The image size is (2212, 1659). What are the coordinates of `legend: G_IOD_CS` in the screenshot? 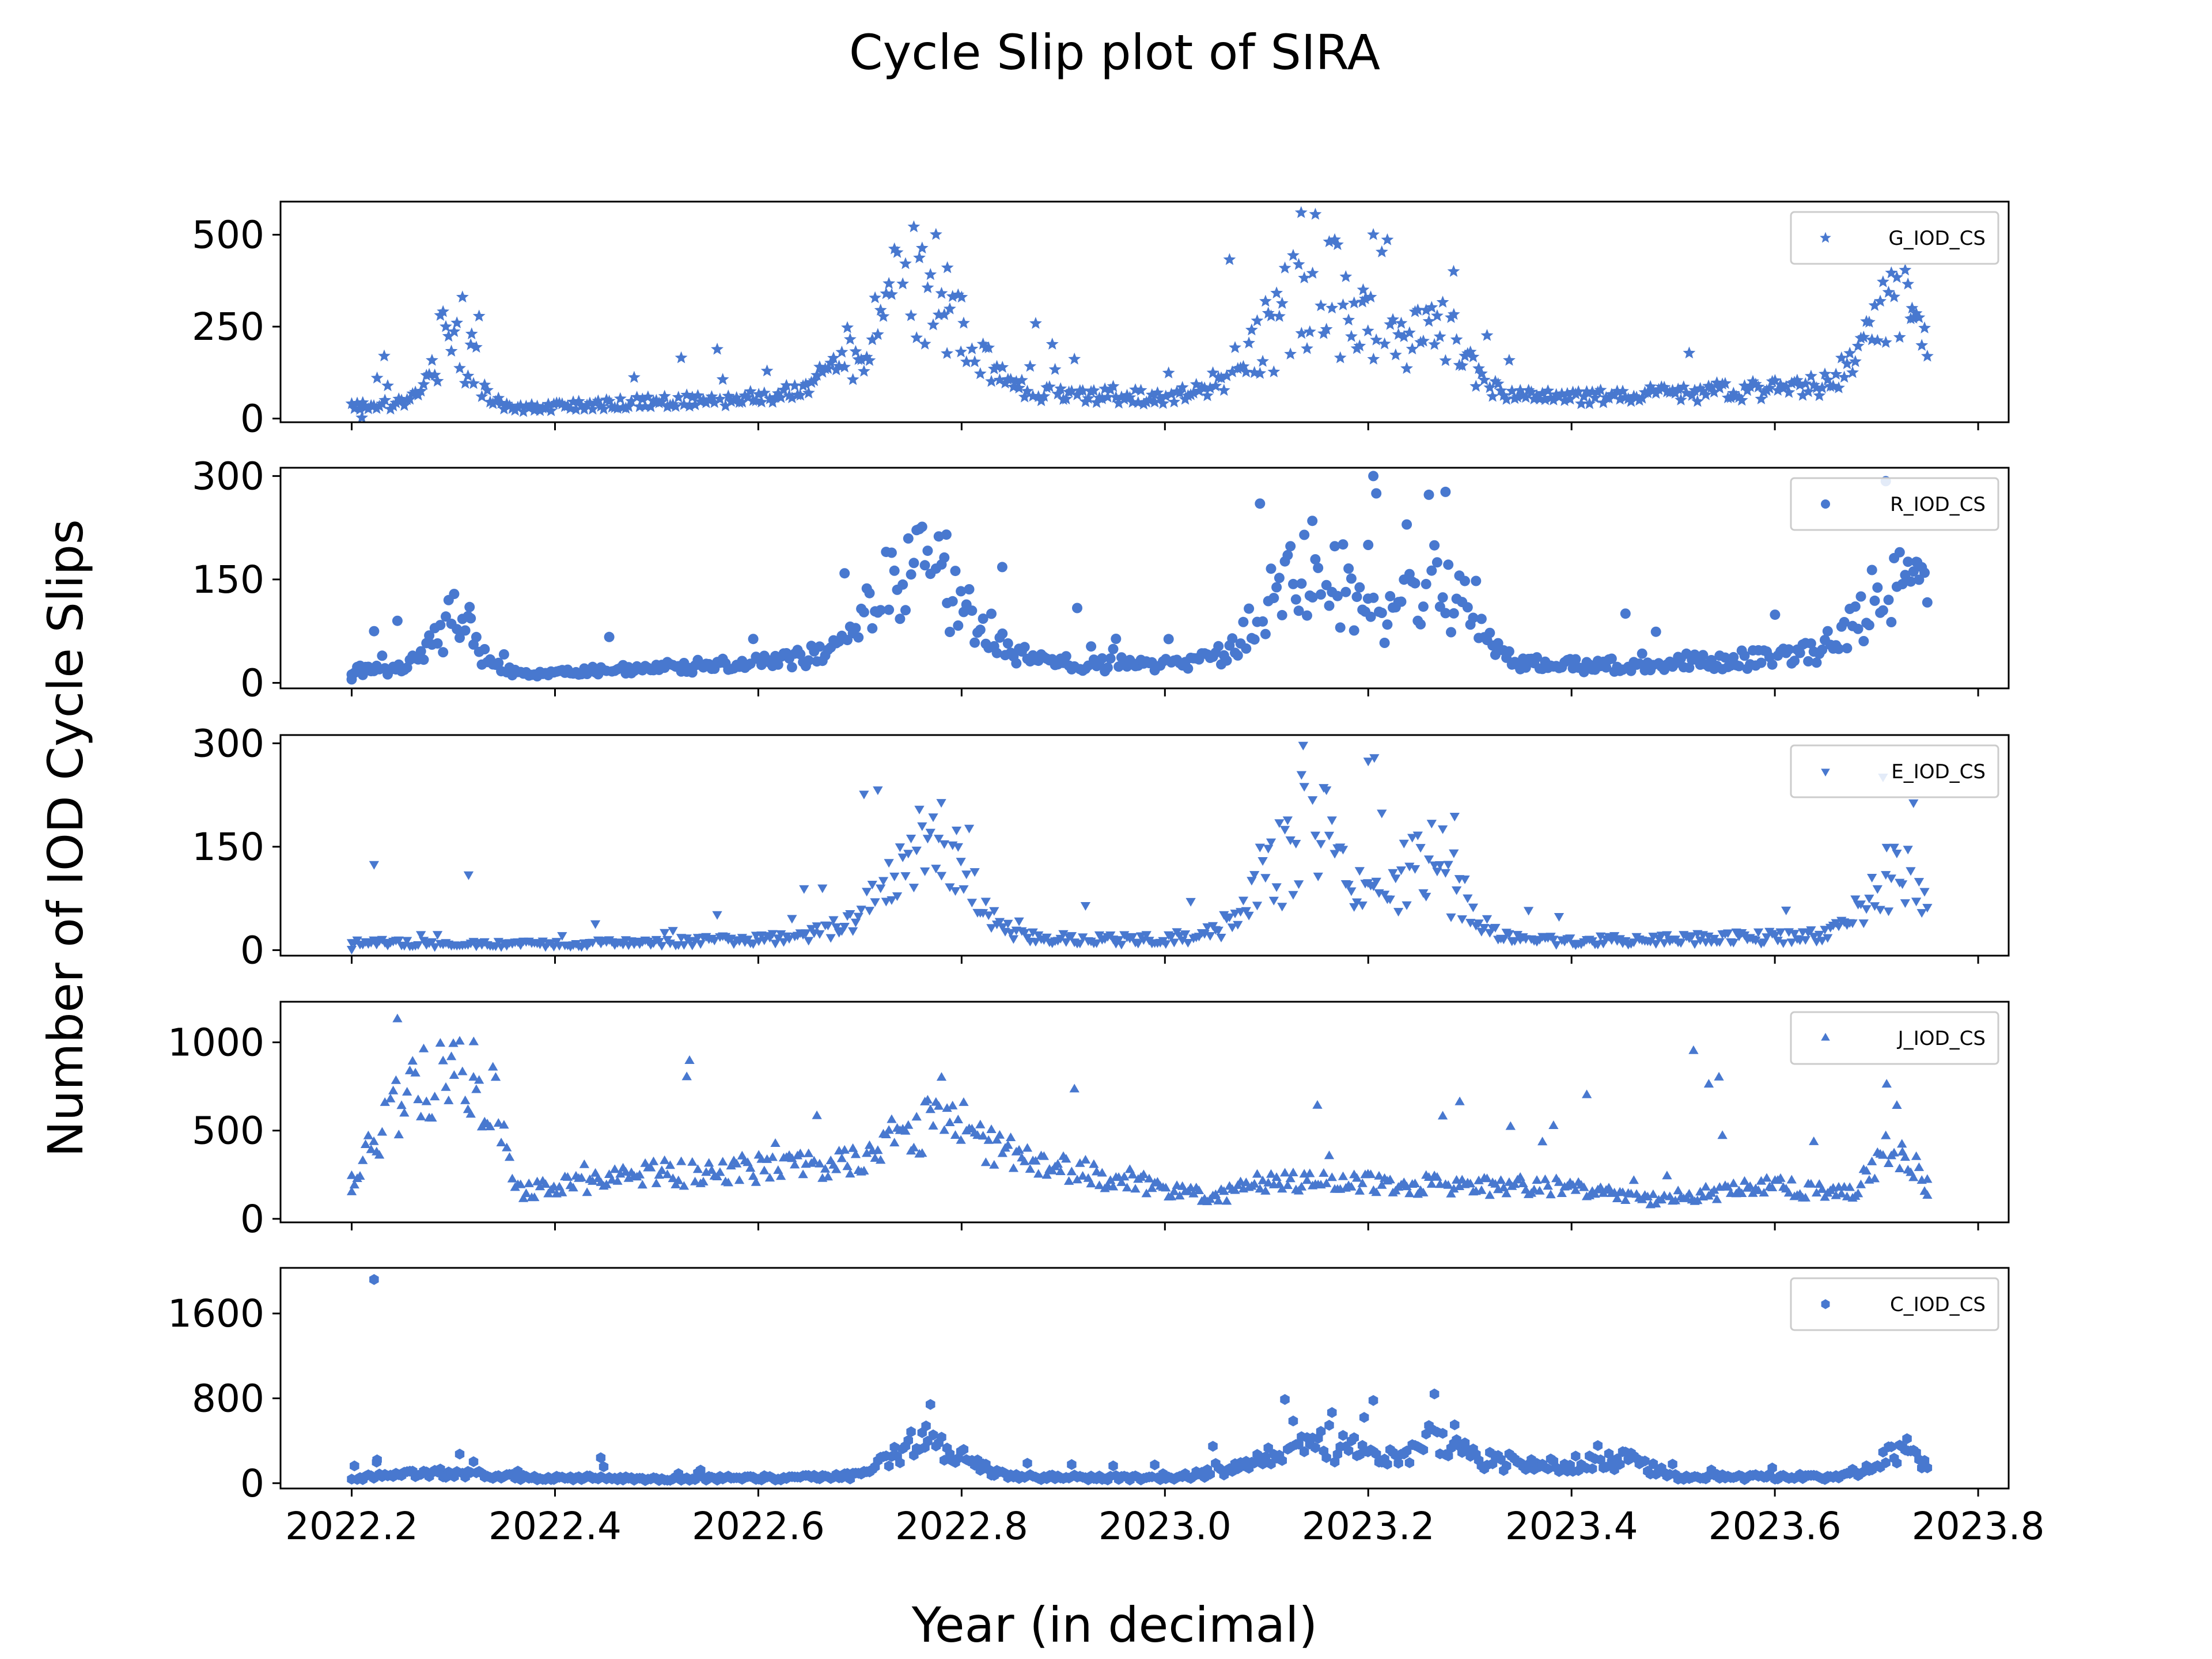 It's located at (1894, 238).